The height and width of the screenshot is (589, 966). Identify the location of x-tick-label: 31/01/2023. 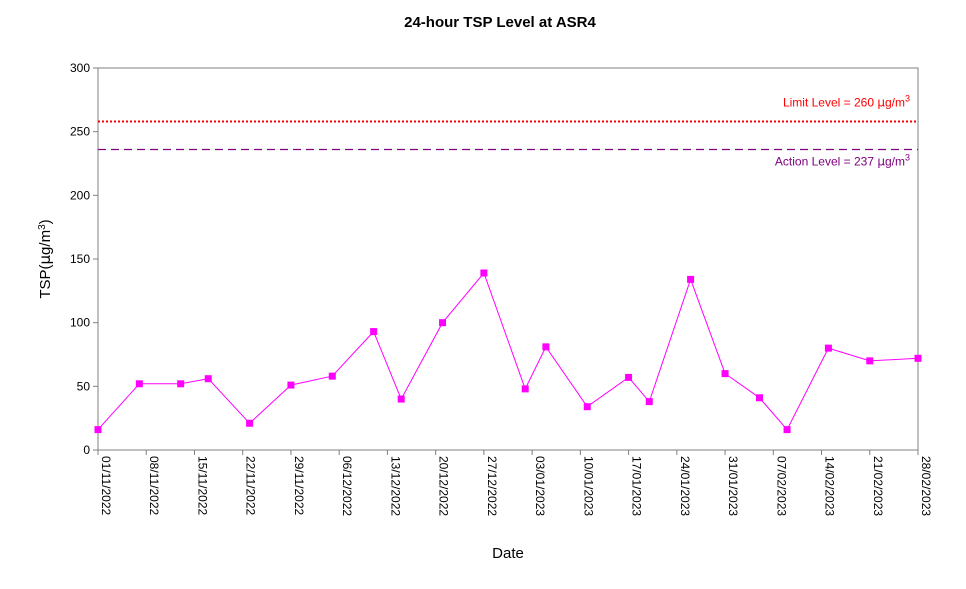
(733, 486).